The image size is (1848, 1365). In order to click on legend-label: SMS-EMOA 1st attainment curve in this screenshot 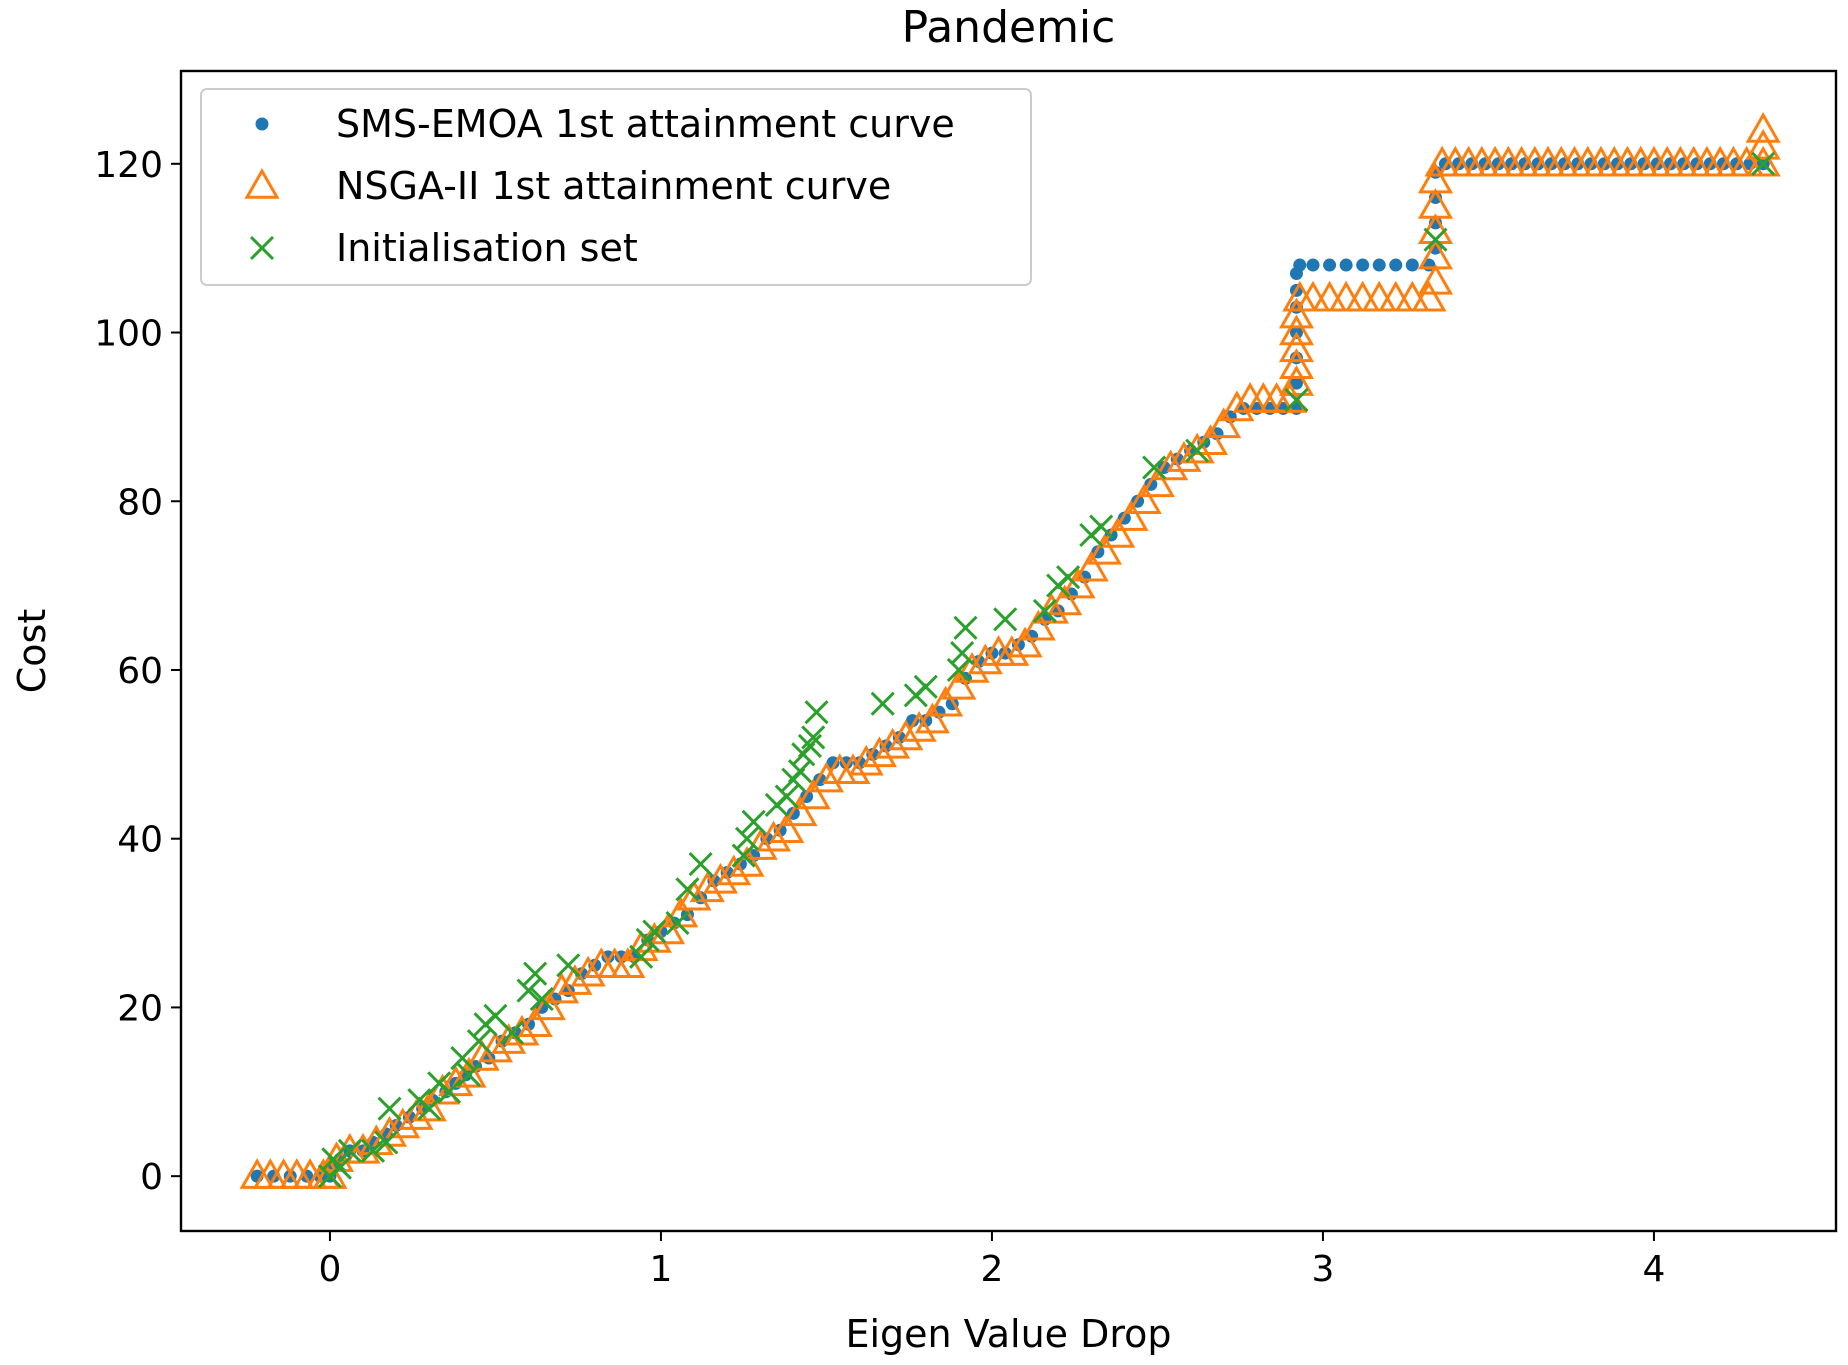, I will do `click(645, 124)`.